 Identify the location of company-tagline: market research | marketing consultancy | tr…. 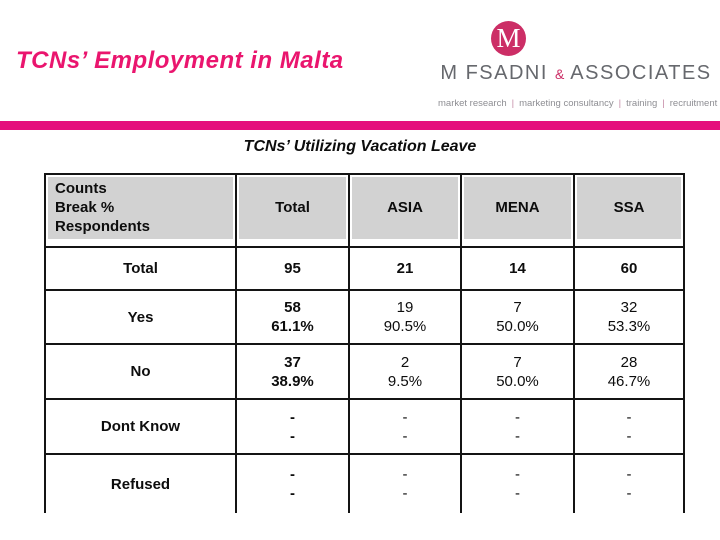
(577, 103).